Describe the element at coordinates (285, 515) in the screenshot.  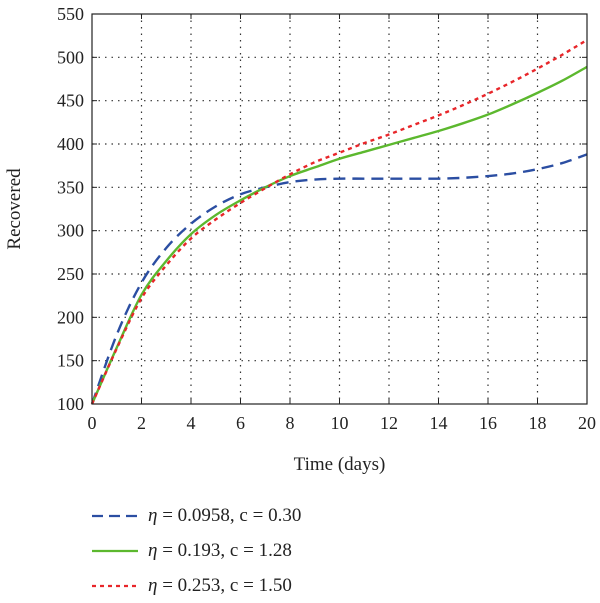
I see `legend-c-1: 0.30` at that location.